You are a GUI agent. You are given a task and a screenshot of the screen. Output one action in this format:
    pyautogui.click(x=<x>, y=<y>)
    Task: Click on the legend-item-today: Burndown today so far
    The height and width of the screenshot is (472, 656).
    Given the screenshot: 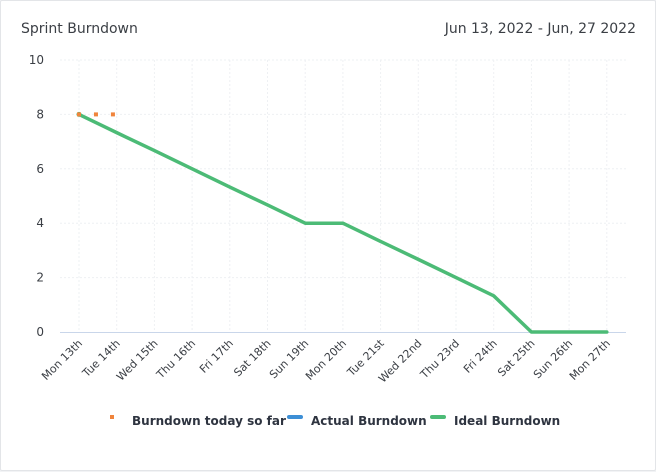 What is the action you would take?
    pyautogui.click(x=209, y=421)
    